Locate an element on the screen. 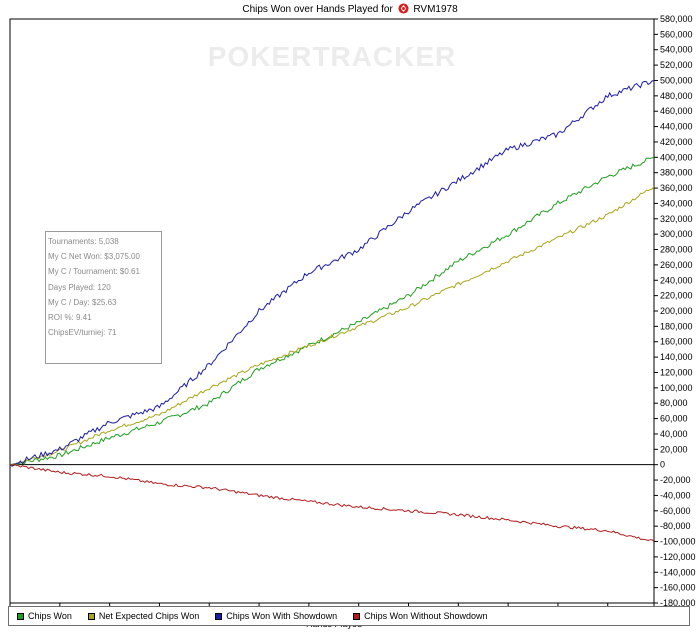 Image resolution: width=700 pixels, height=632 pixels. stat-days-played: Days Played: 120 is located at coordinates (79, 287).